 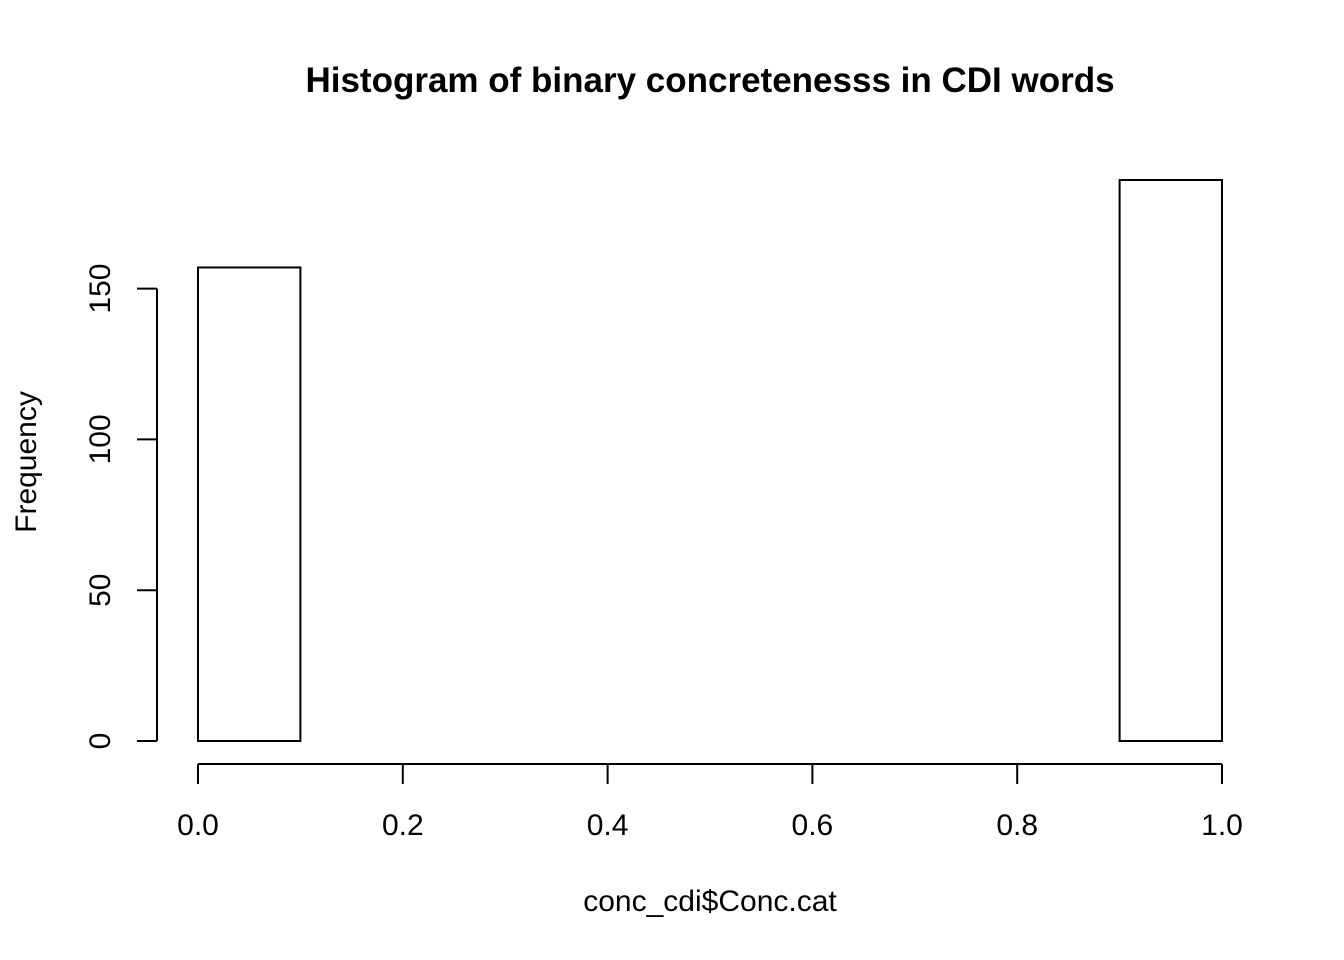 I want to click on y-tick-label-0: 0, so click(x=100, y=741).